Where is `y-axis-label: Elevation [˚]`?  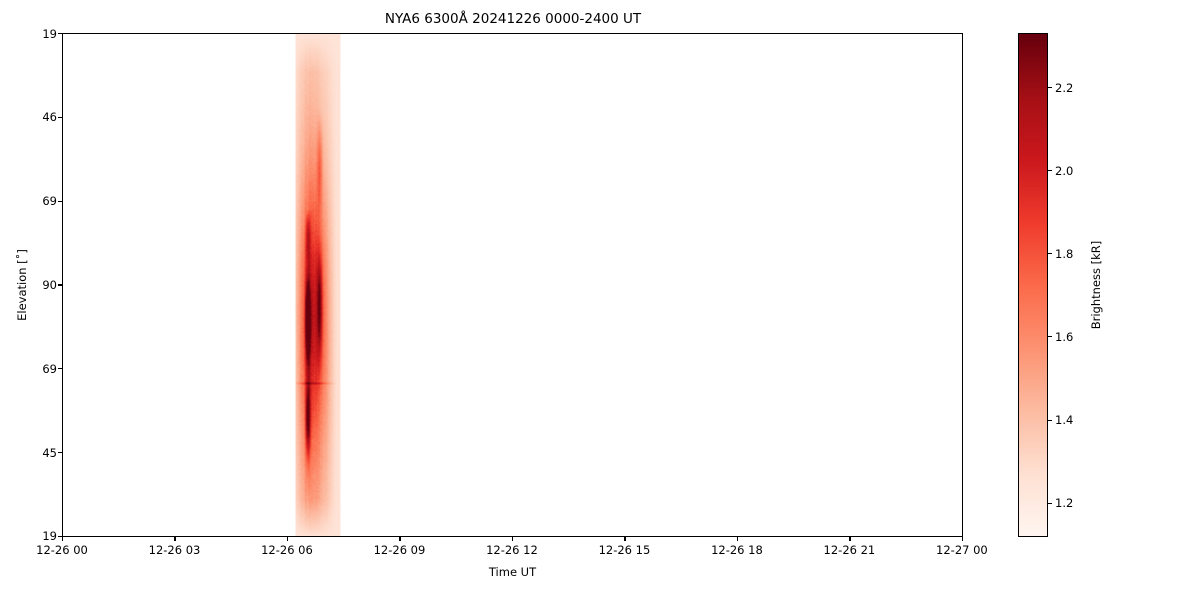 y-axis-label: Elevation [˚] is located at coordinates (22, 285).